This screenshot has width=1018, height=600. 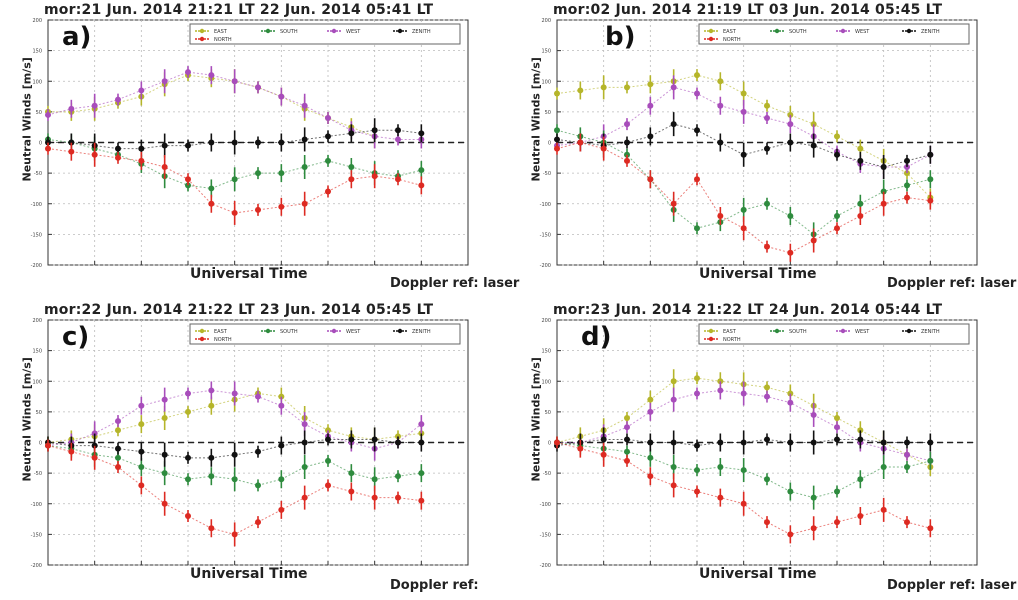 I want to click on y-tick-label: -150, so click(x=36, y=535).